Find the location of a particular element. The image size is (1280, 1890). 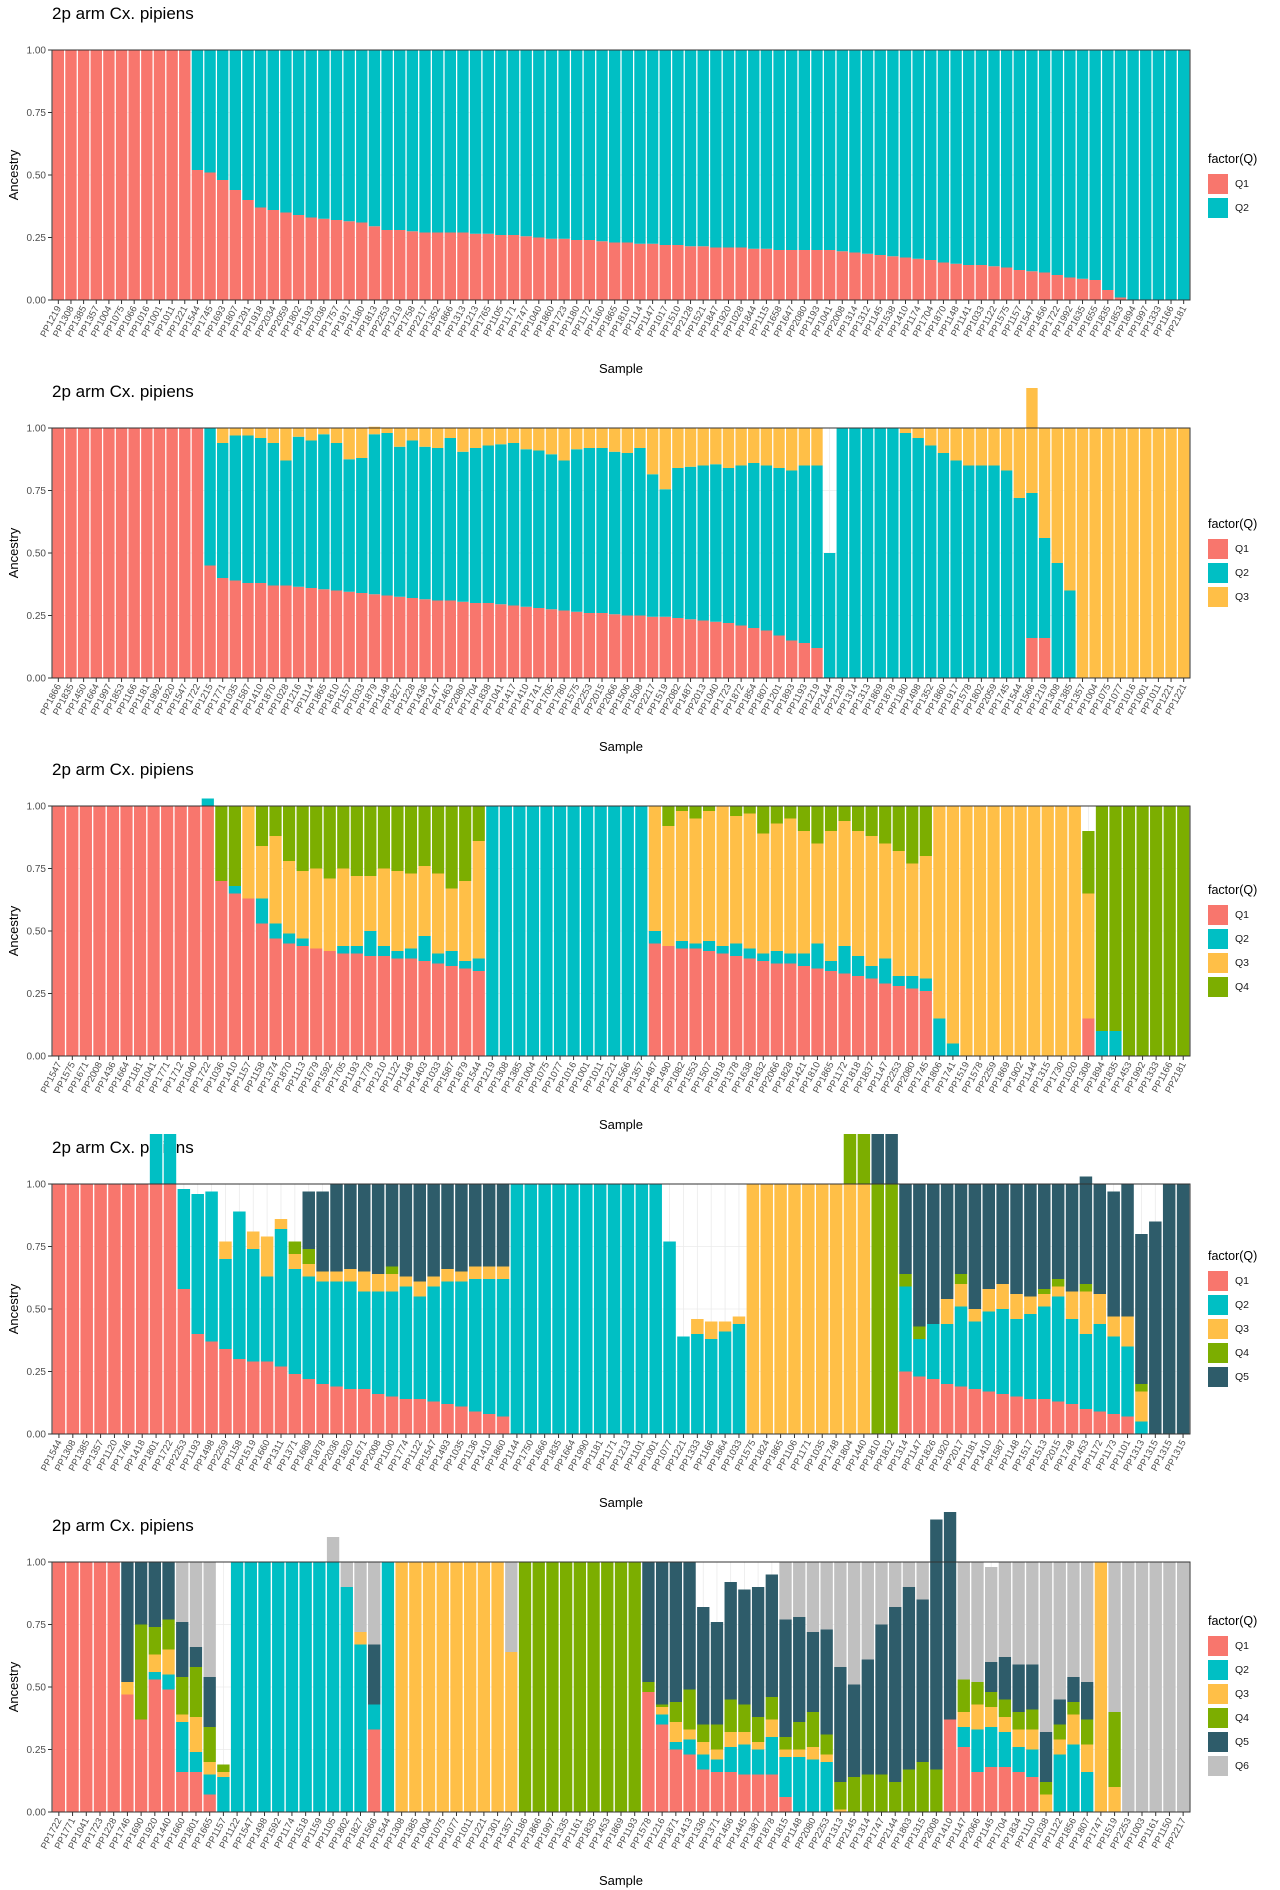

y-tick-label: 0.00 is located at coordinates (37, 679).